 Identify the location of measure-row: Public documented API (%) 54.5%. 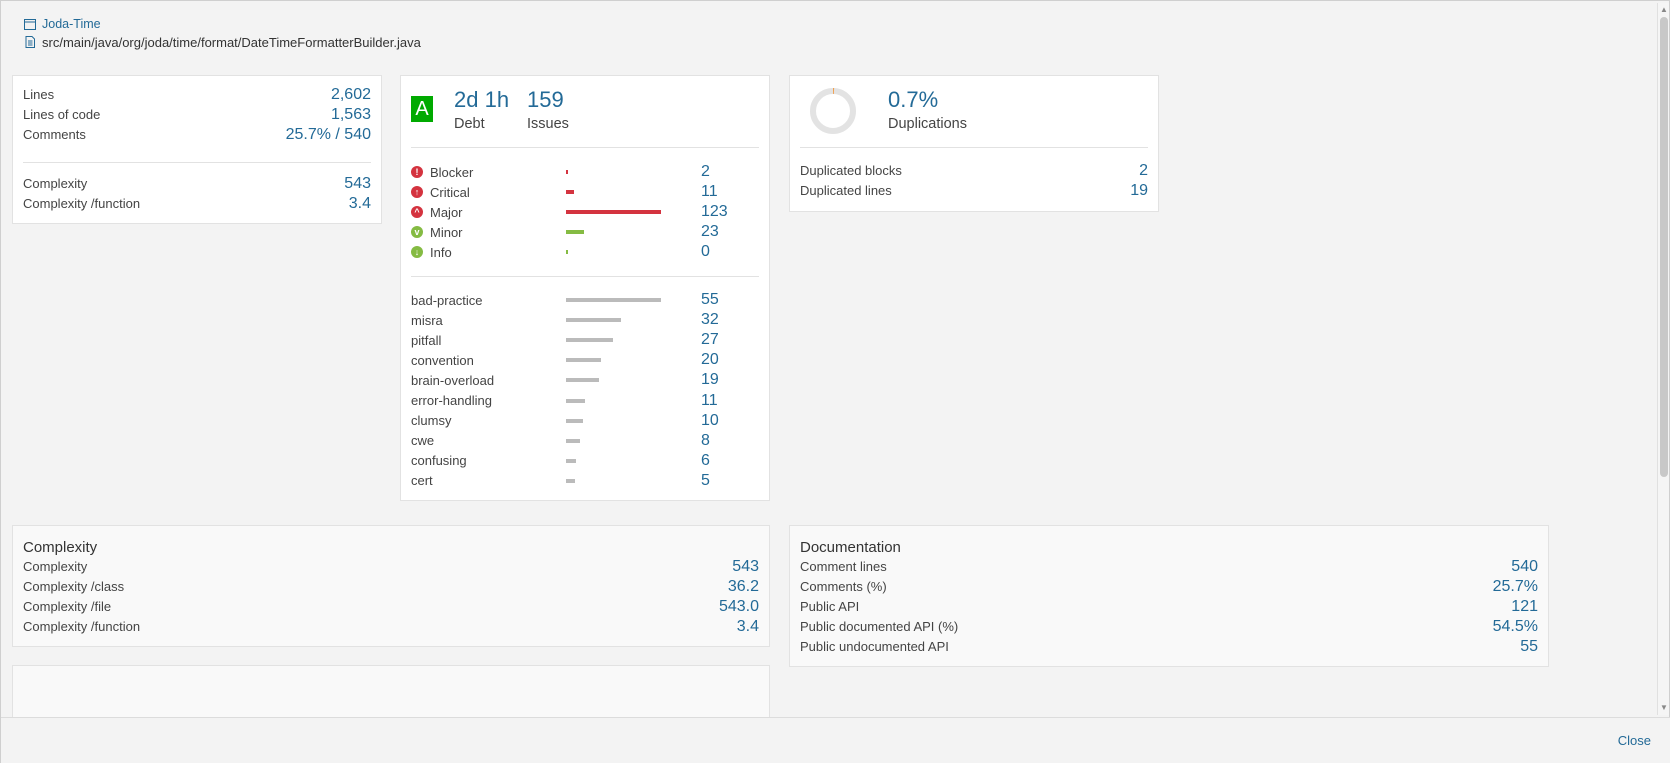
(1169, 628).